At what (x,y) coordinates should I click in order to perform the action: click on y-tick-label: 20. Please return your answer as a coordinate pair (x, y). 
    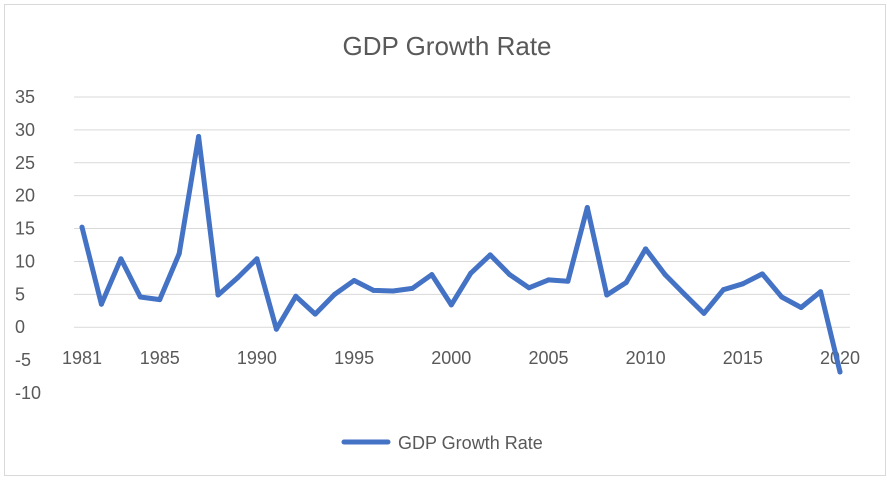
    Looking at the image, I should click on (25, 196).